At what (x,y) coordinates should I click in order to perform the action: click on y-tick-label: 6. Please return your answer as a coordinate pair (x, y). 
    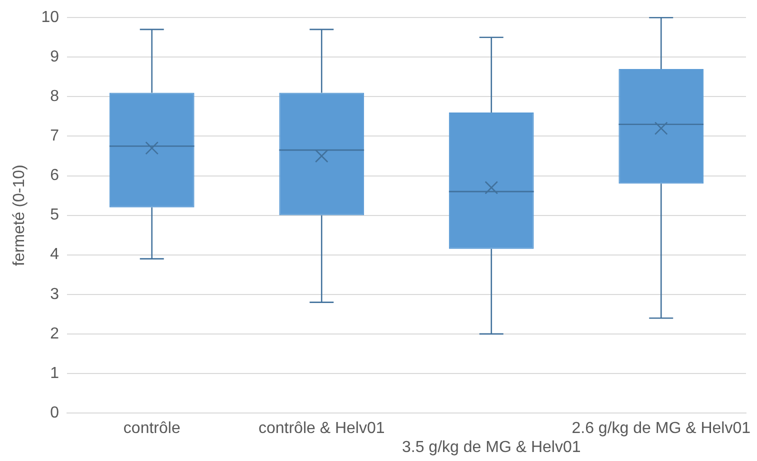
    Looking at the image, I should click on (55, 175).